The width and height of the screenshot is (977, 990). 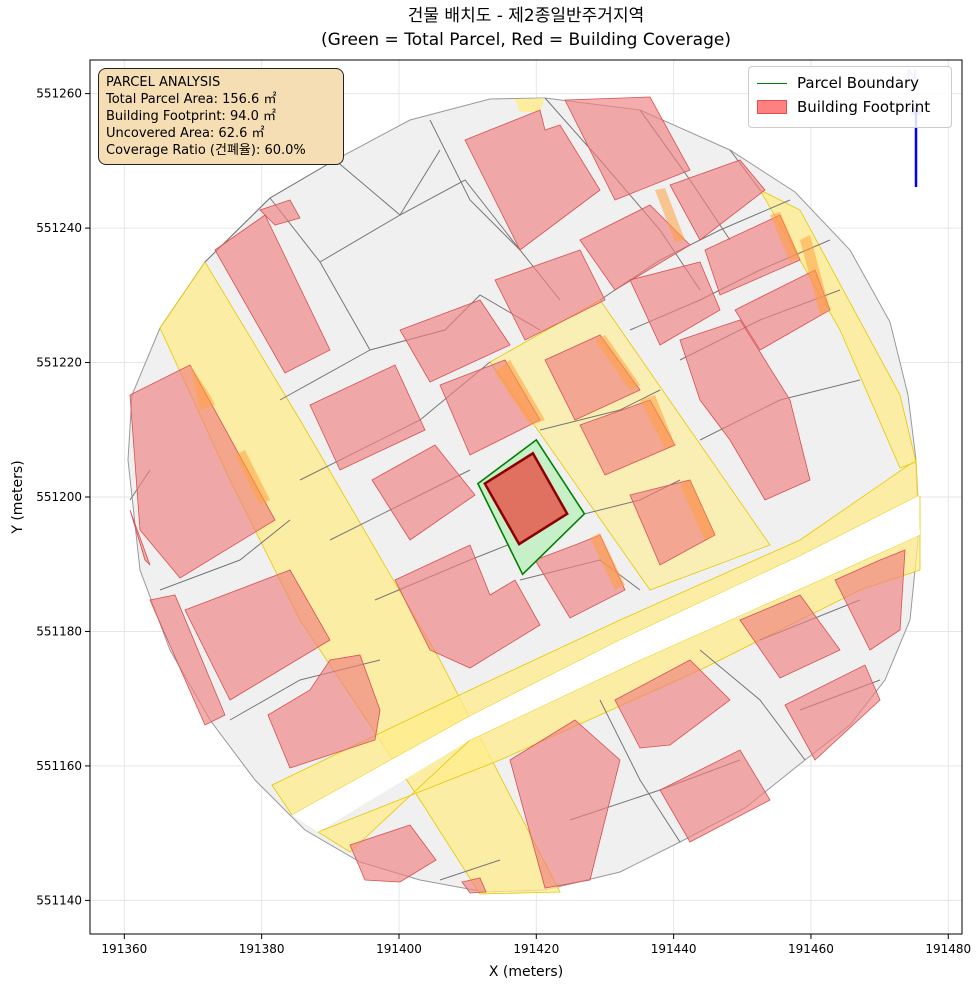 What do you see at coordinates (772, 83) in the screenshot?
I see `legend-line-swatch` at bounding box center [772, 83].